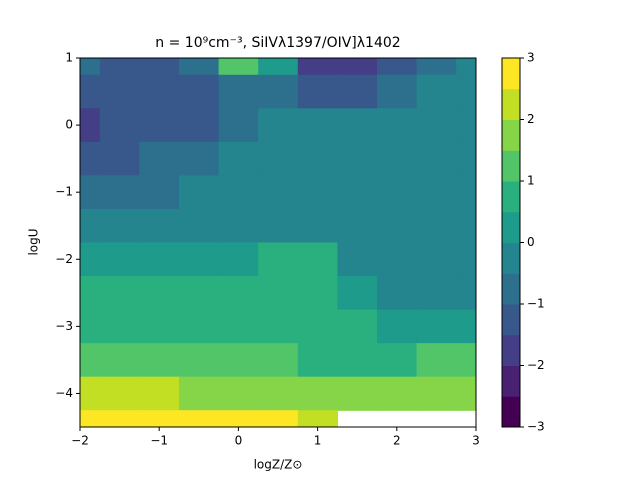  Describe the element at coordinates (159, 441) in the screenshot. I see `x-tick-label: −1` at that location.